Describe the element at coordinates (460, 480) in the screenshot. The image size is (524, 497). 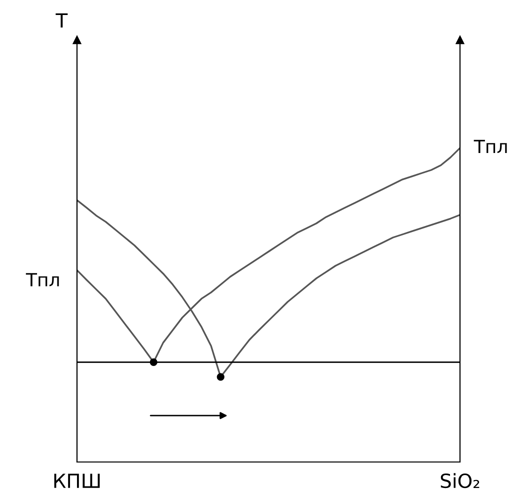
I see `x-tick-label: SiO₂` at that location.